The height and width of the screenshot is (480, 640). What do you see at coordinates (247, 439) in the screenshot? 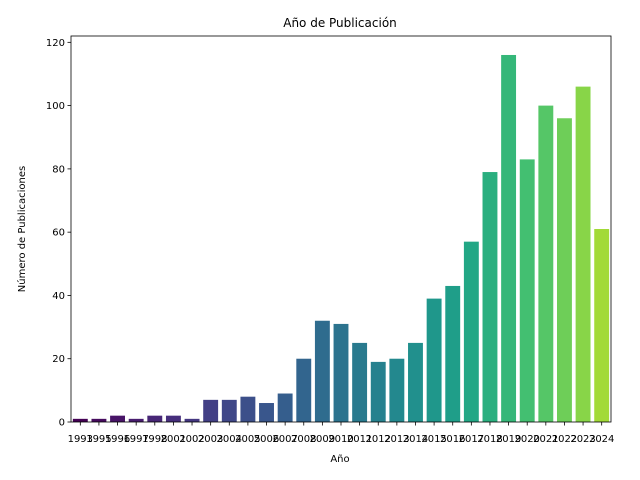
I see `x-tick-label: 2005` at bounding box center [247, 439].